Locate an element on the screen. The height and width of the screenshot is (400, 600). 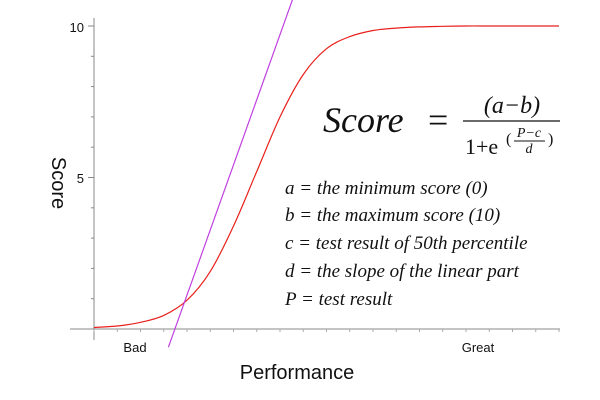
formula-numerator: (a−b) is located at coordinates (512, 106).